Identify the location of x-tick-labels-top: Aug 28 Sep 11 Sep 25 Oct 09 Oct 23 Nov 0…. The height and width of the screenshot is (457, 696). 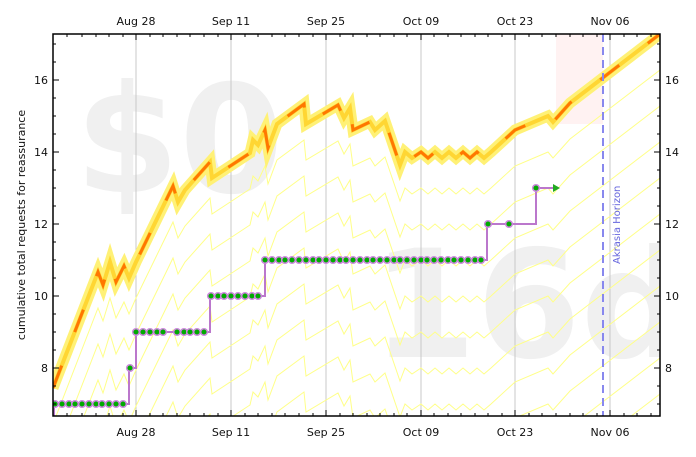
(373, 21).